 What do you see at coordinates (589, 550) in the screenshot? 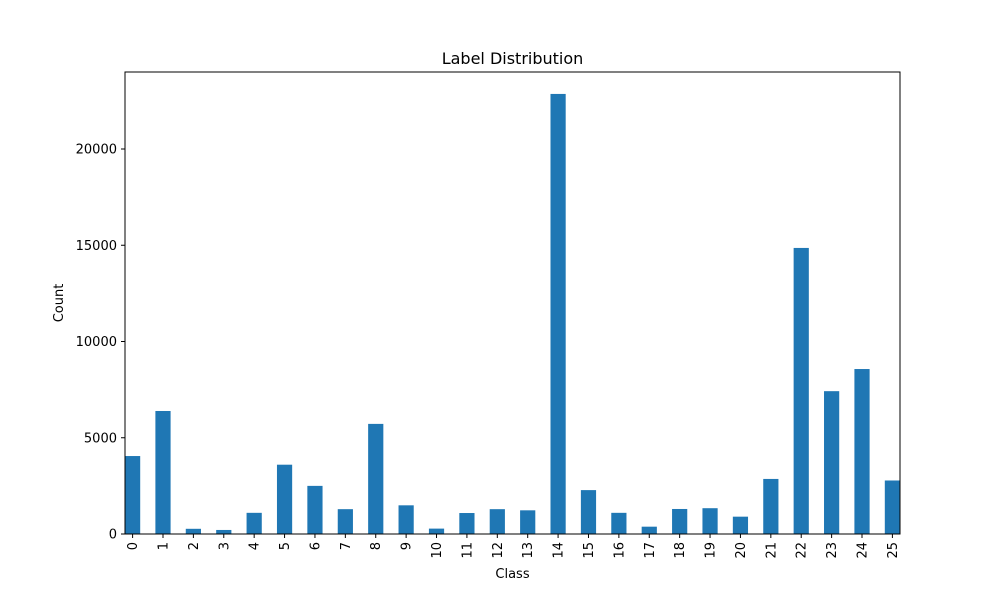
I see `x-tick-label: 15` at bounding box center [589, 550].